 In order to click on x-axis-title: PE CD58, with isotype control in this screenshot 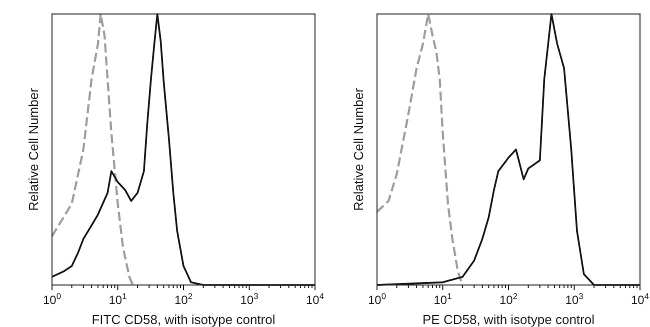, I will do `click(508, 319)`.